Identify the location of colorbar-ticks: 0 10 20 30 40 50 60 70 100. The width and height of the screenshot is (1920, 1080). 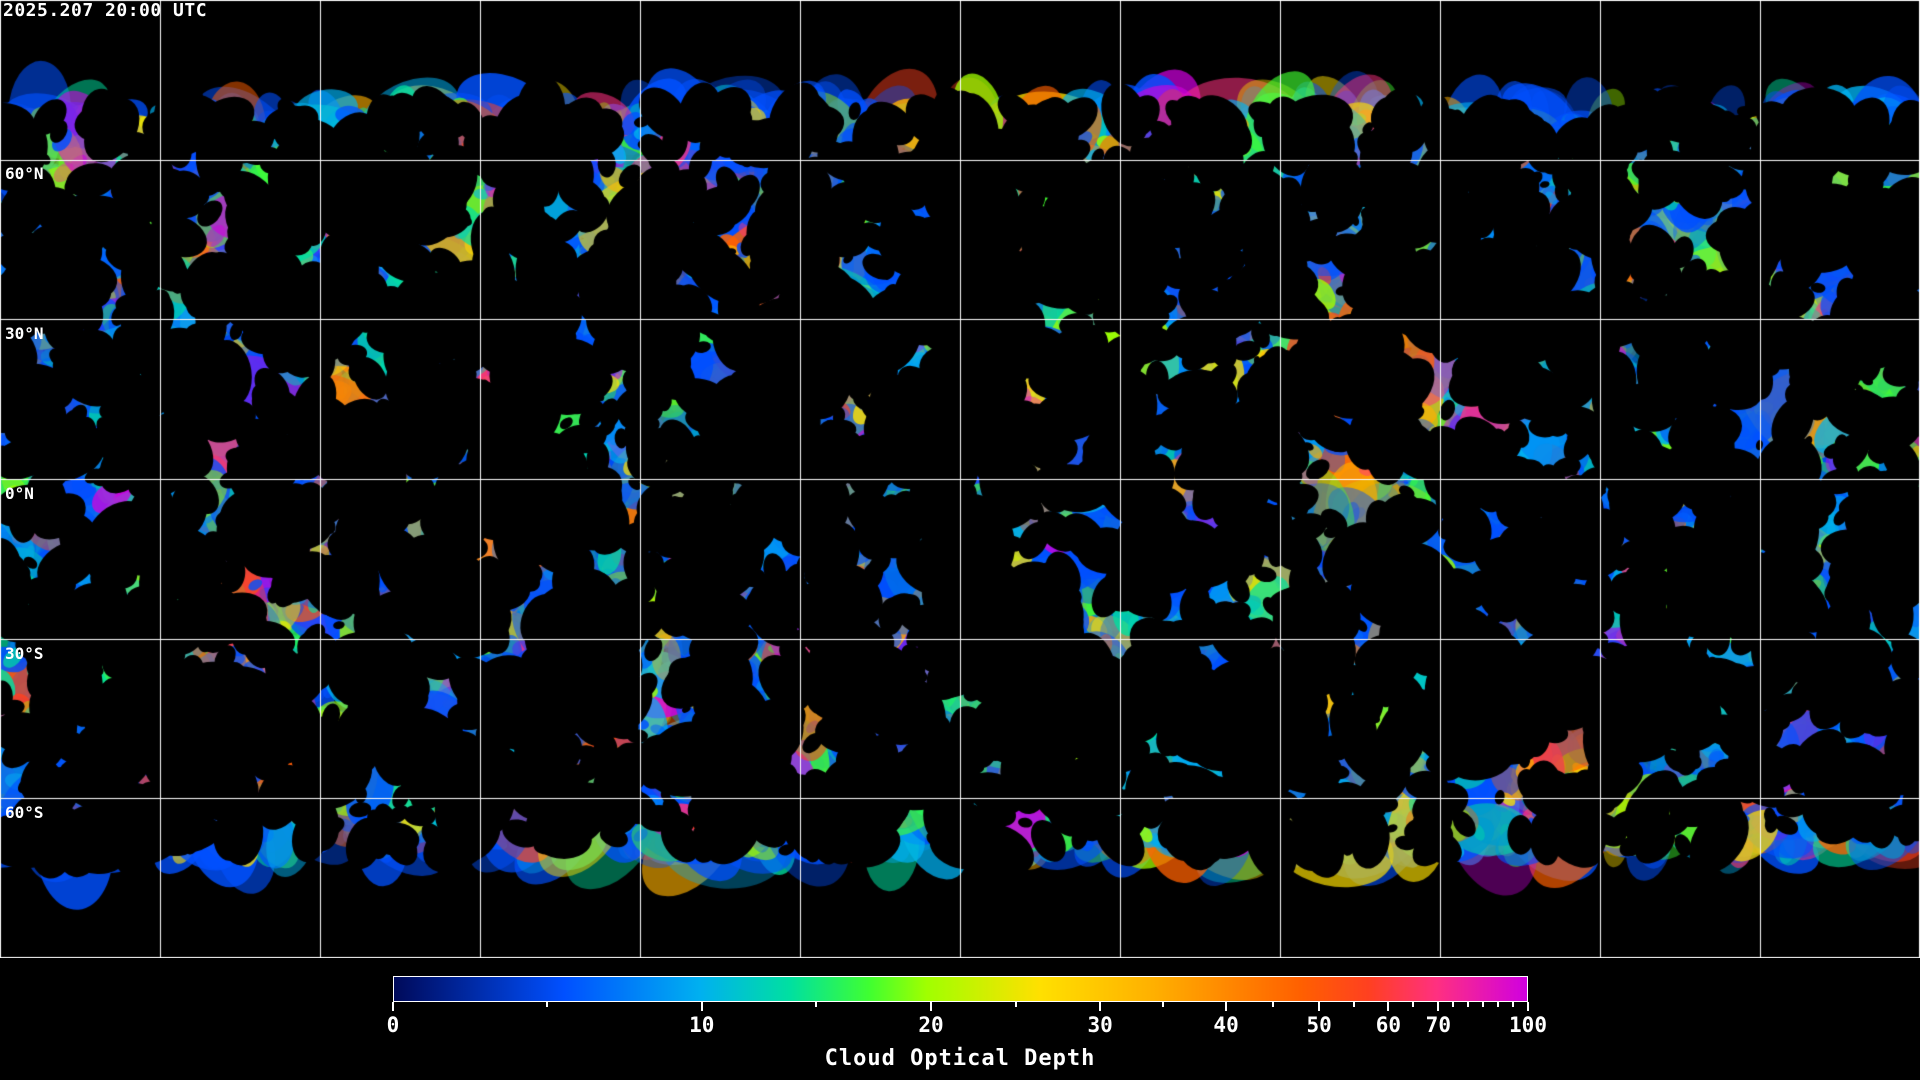
(960, 1022).